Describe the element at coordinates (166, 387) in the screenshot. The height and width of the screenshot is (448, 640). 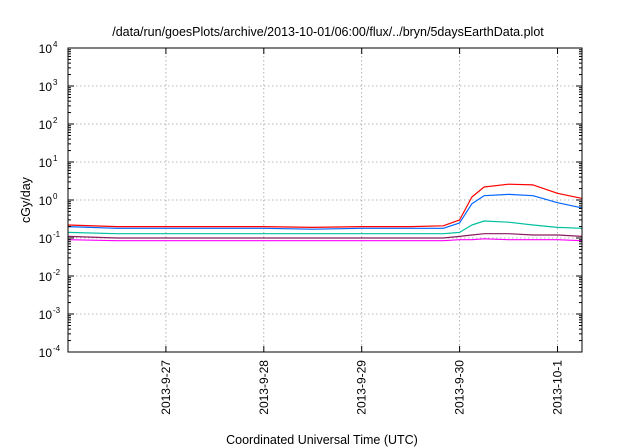
I see `x-tick-label: 2013-9-27` at that location.